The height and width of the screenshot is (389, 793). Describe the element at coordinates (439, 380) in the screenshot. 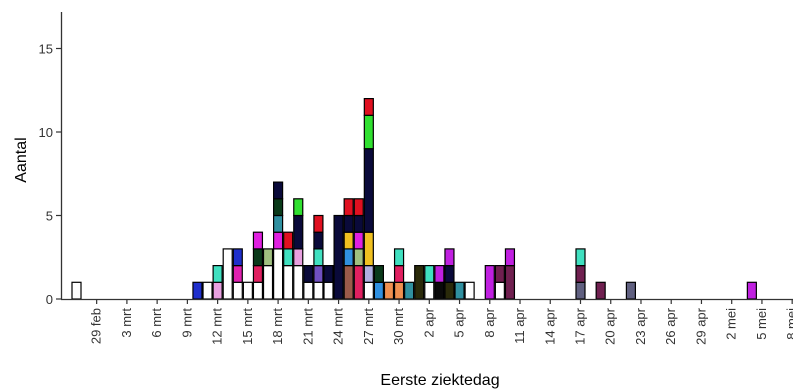

I see `x-axis-title: Eerste ziektedag` at that location.